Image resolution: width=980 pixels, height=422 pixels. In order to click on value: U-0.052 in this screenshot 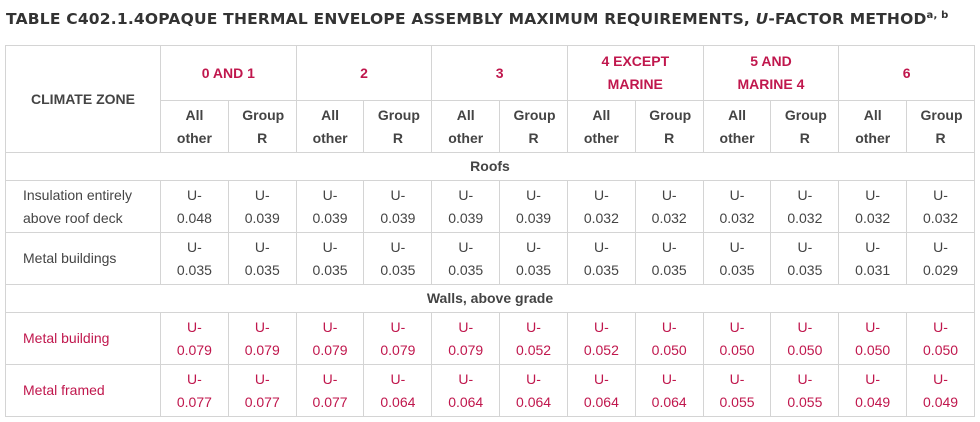, I will do `click(534, 338)`.